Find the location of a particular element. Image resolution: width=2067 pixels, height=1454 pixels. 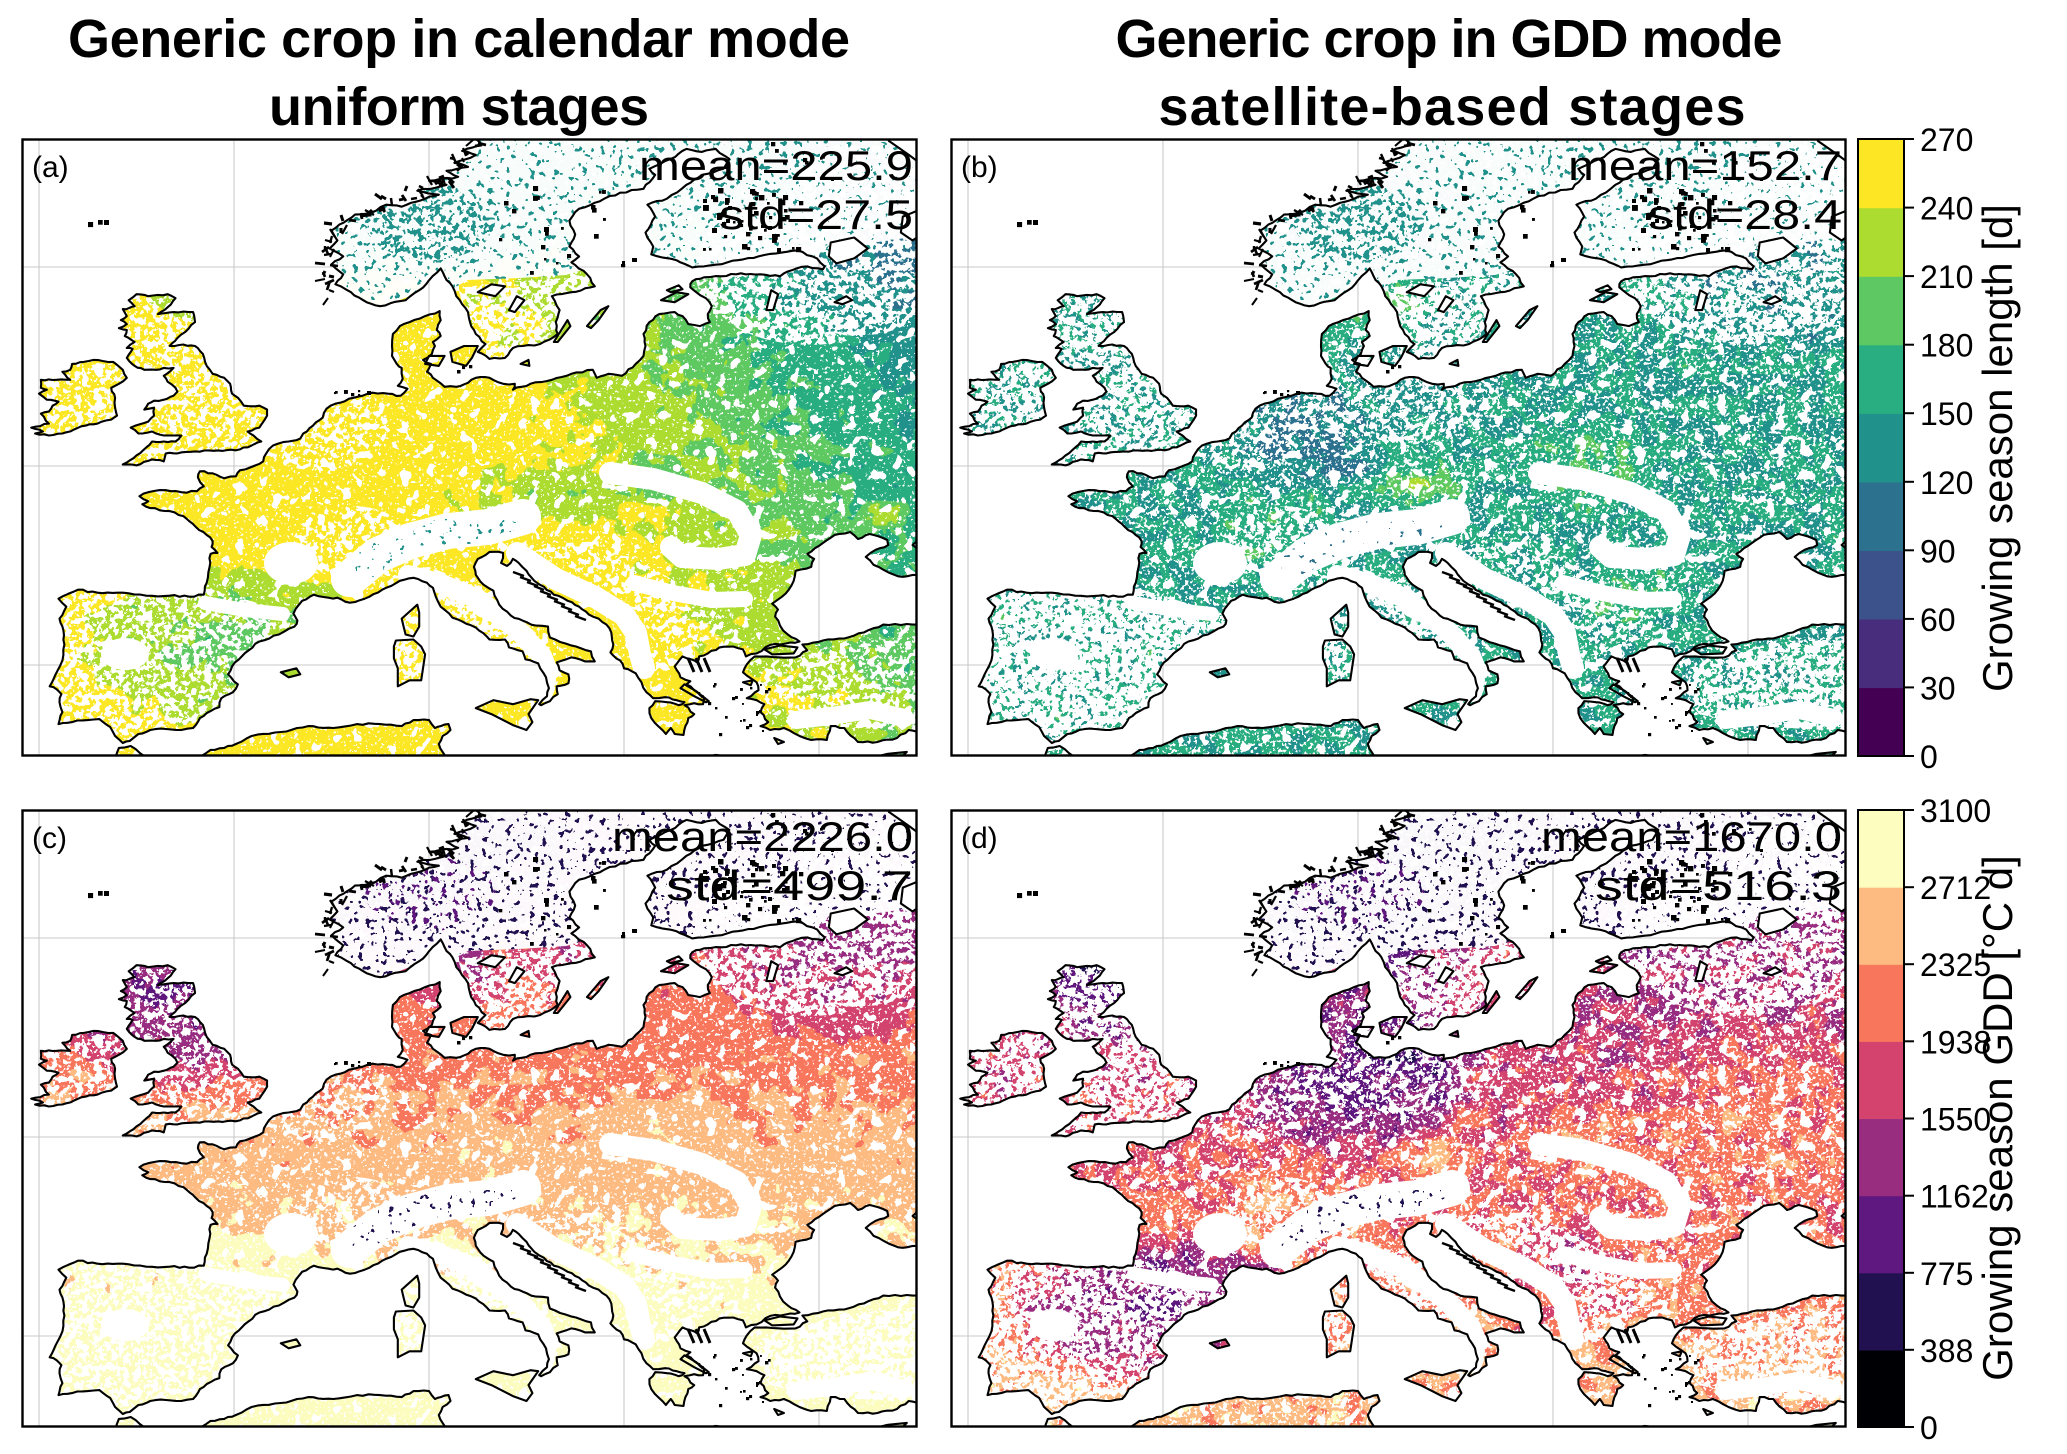

svg-text: 1162 is located at coordinates (1954, 1197).